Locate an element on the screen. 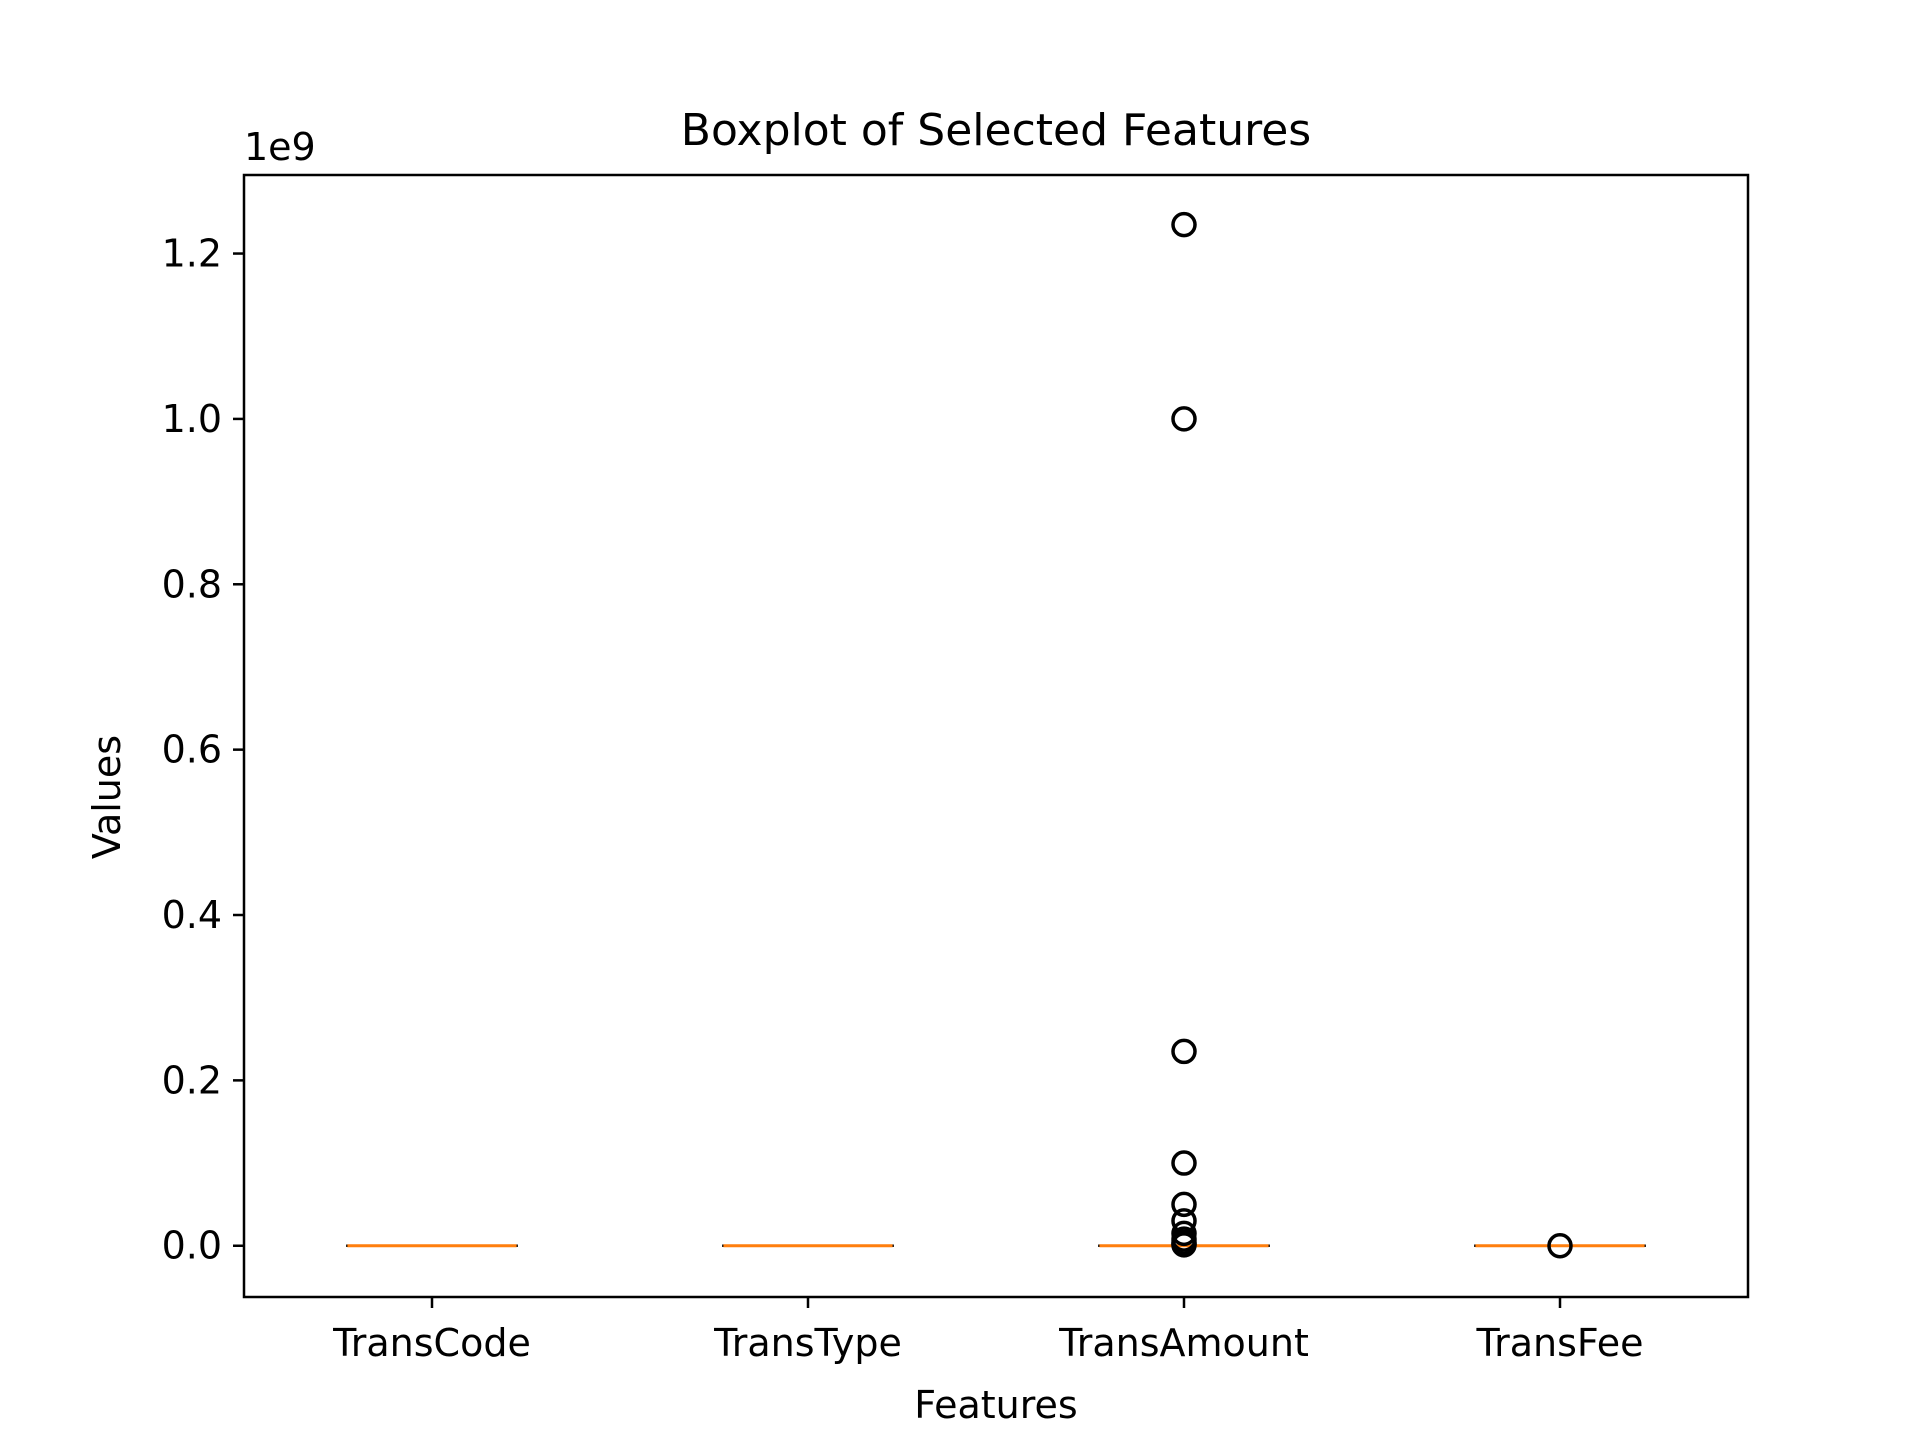 The image size is (1920, 1440). y-tick-label: 1.0 is located at coordinates (192, 419).